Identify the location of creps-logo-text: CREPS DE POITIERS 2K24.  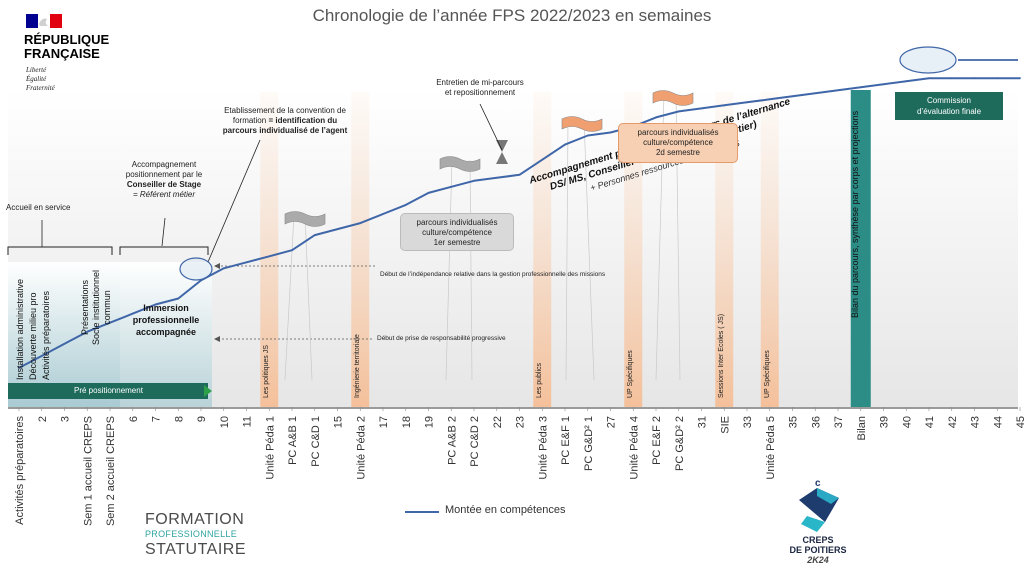
(818, 550).